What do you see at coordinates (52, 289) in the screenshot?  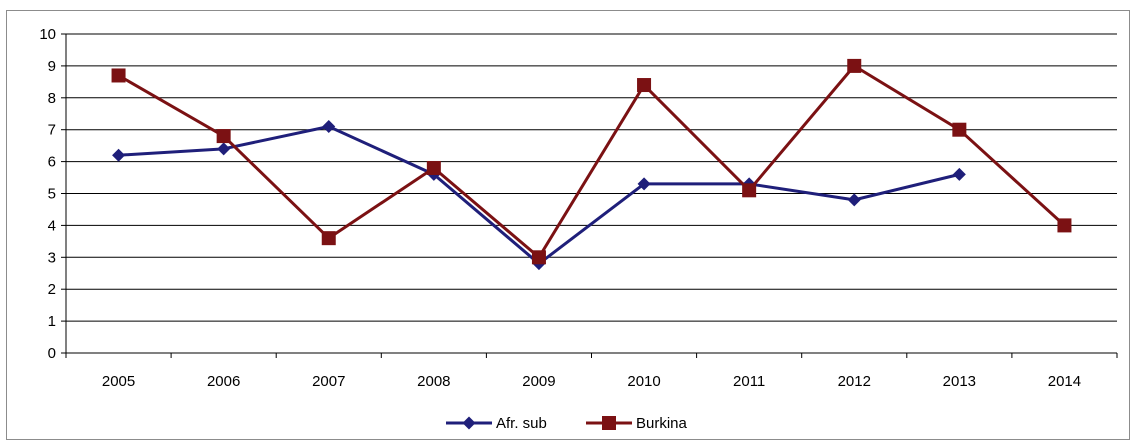 I see `y-tick-label: 2` at bounding box center [52, 289].